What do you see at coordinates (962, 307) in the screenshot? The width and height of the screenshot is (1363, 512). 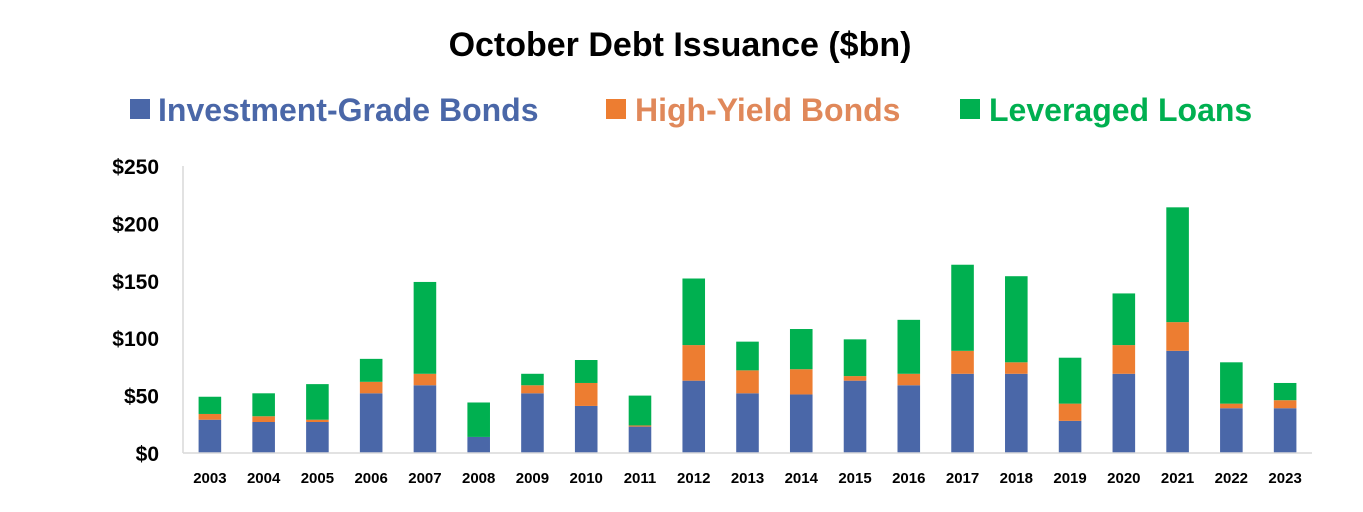 I see `bar-segment-leveraged-loans-2017` at bounding box center [962, 307].